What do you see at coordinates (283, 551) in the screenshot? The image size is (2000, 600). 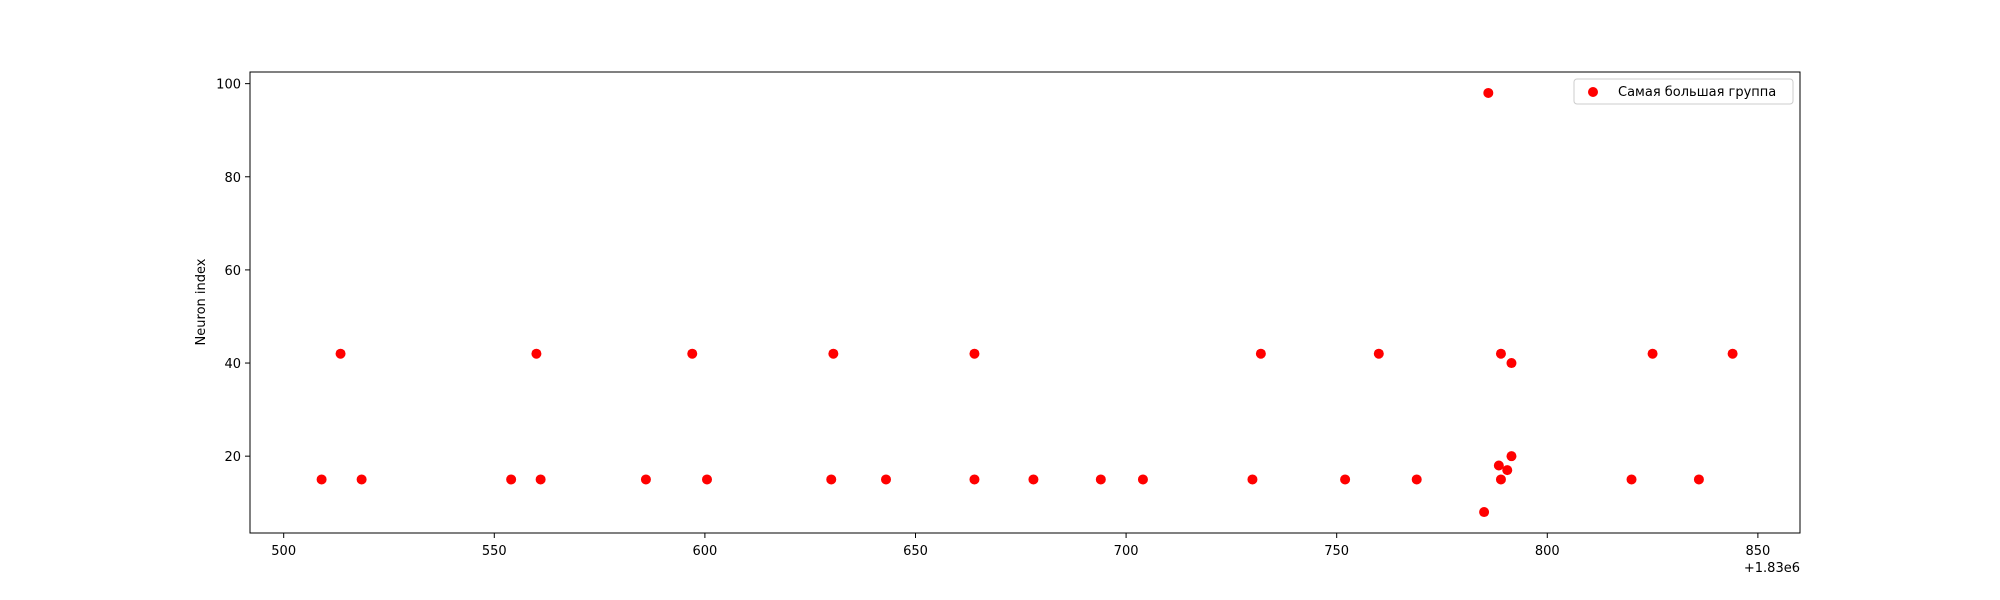 I see `x-tick-label: 500` at bounding box center [283, 551].